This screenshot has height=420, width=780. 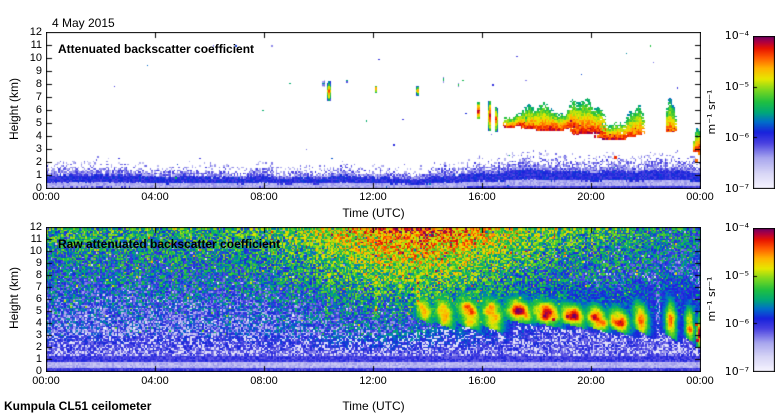 I want to click on top-panel-title: Attenuated backscatter coefficient, so click(x=156, y=49).